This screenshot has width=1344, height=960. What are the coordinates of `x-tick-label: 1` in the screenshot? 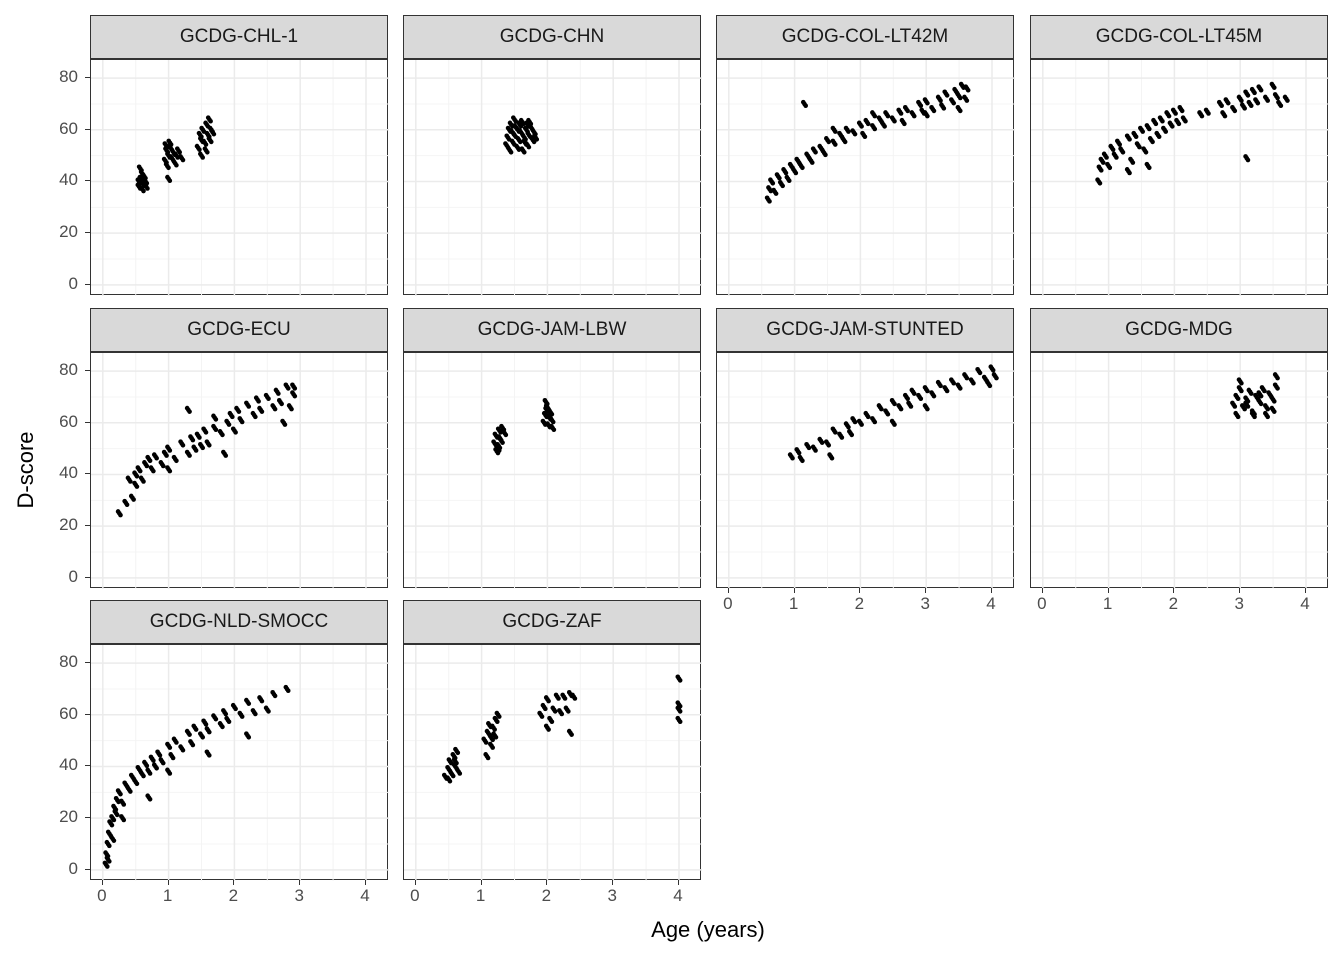 It's located at (793, 603).